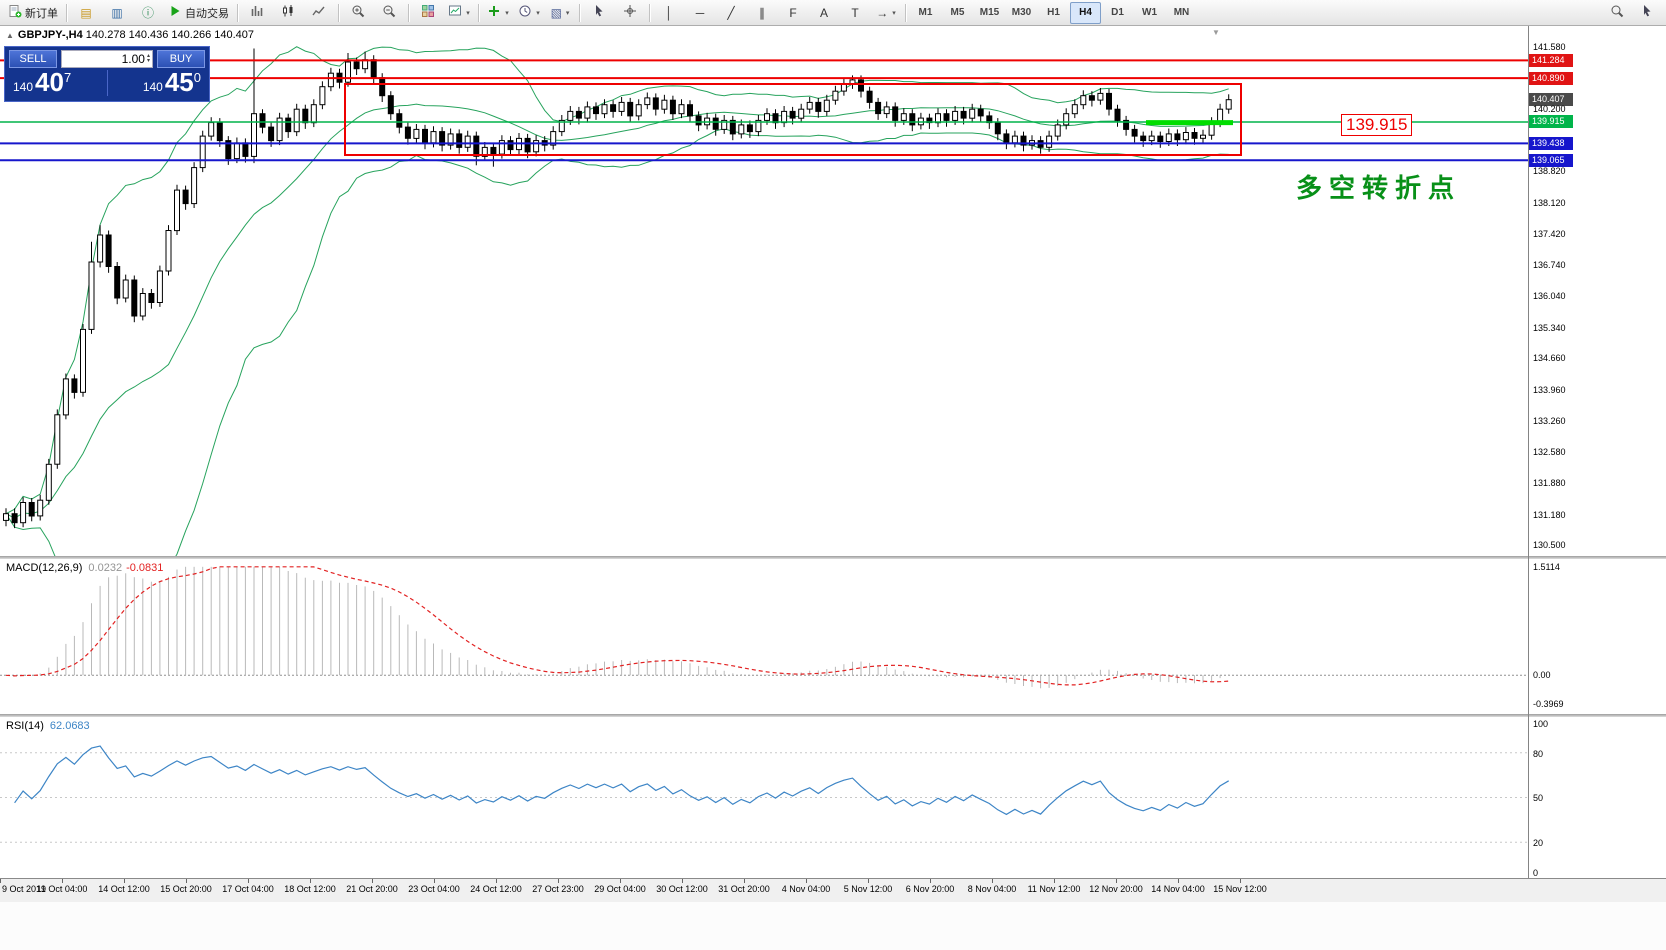 This screenshot has height=950, width=1666. What do you see at coordinates (1549, 203) in the screenshot?
I see `price-scale-label: 138.120` at bounding box center [1549, 203].